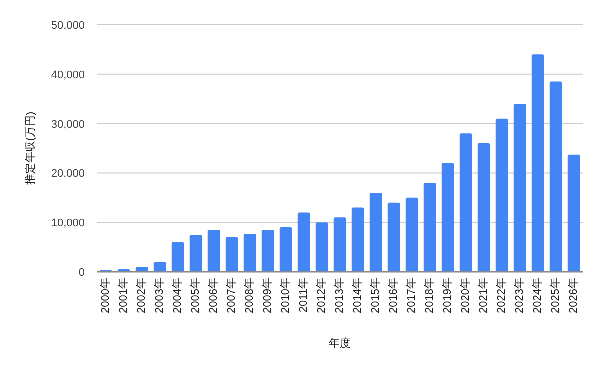 This screenshot has height=369, width=600. Describe the element at coordinates (178, 296) in the screenshot. I see `x-tick-label: 2004年` at that location.